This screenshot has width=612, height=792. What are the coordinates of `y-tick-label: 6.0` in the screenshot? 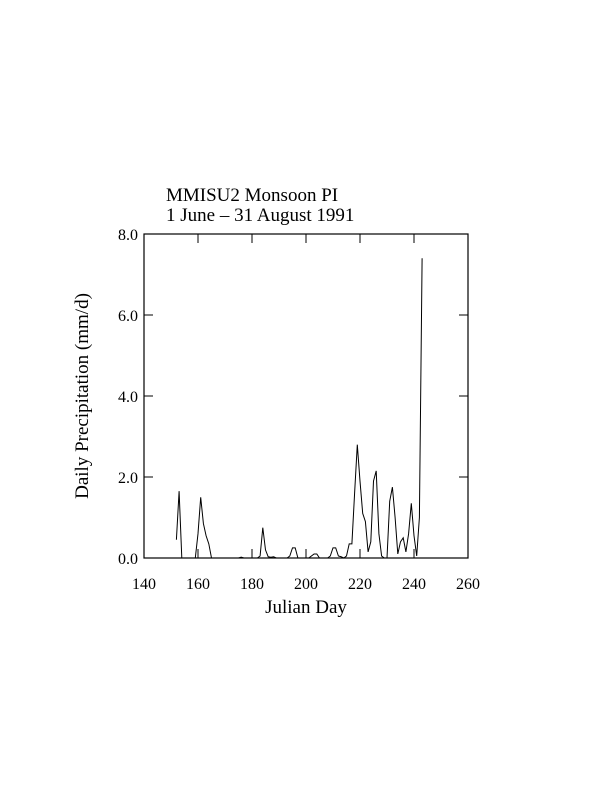 It's located at (128, 316).